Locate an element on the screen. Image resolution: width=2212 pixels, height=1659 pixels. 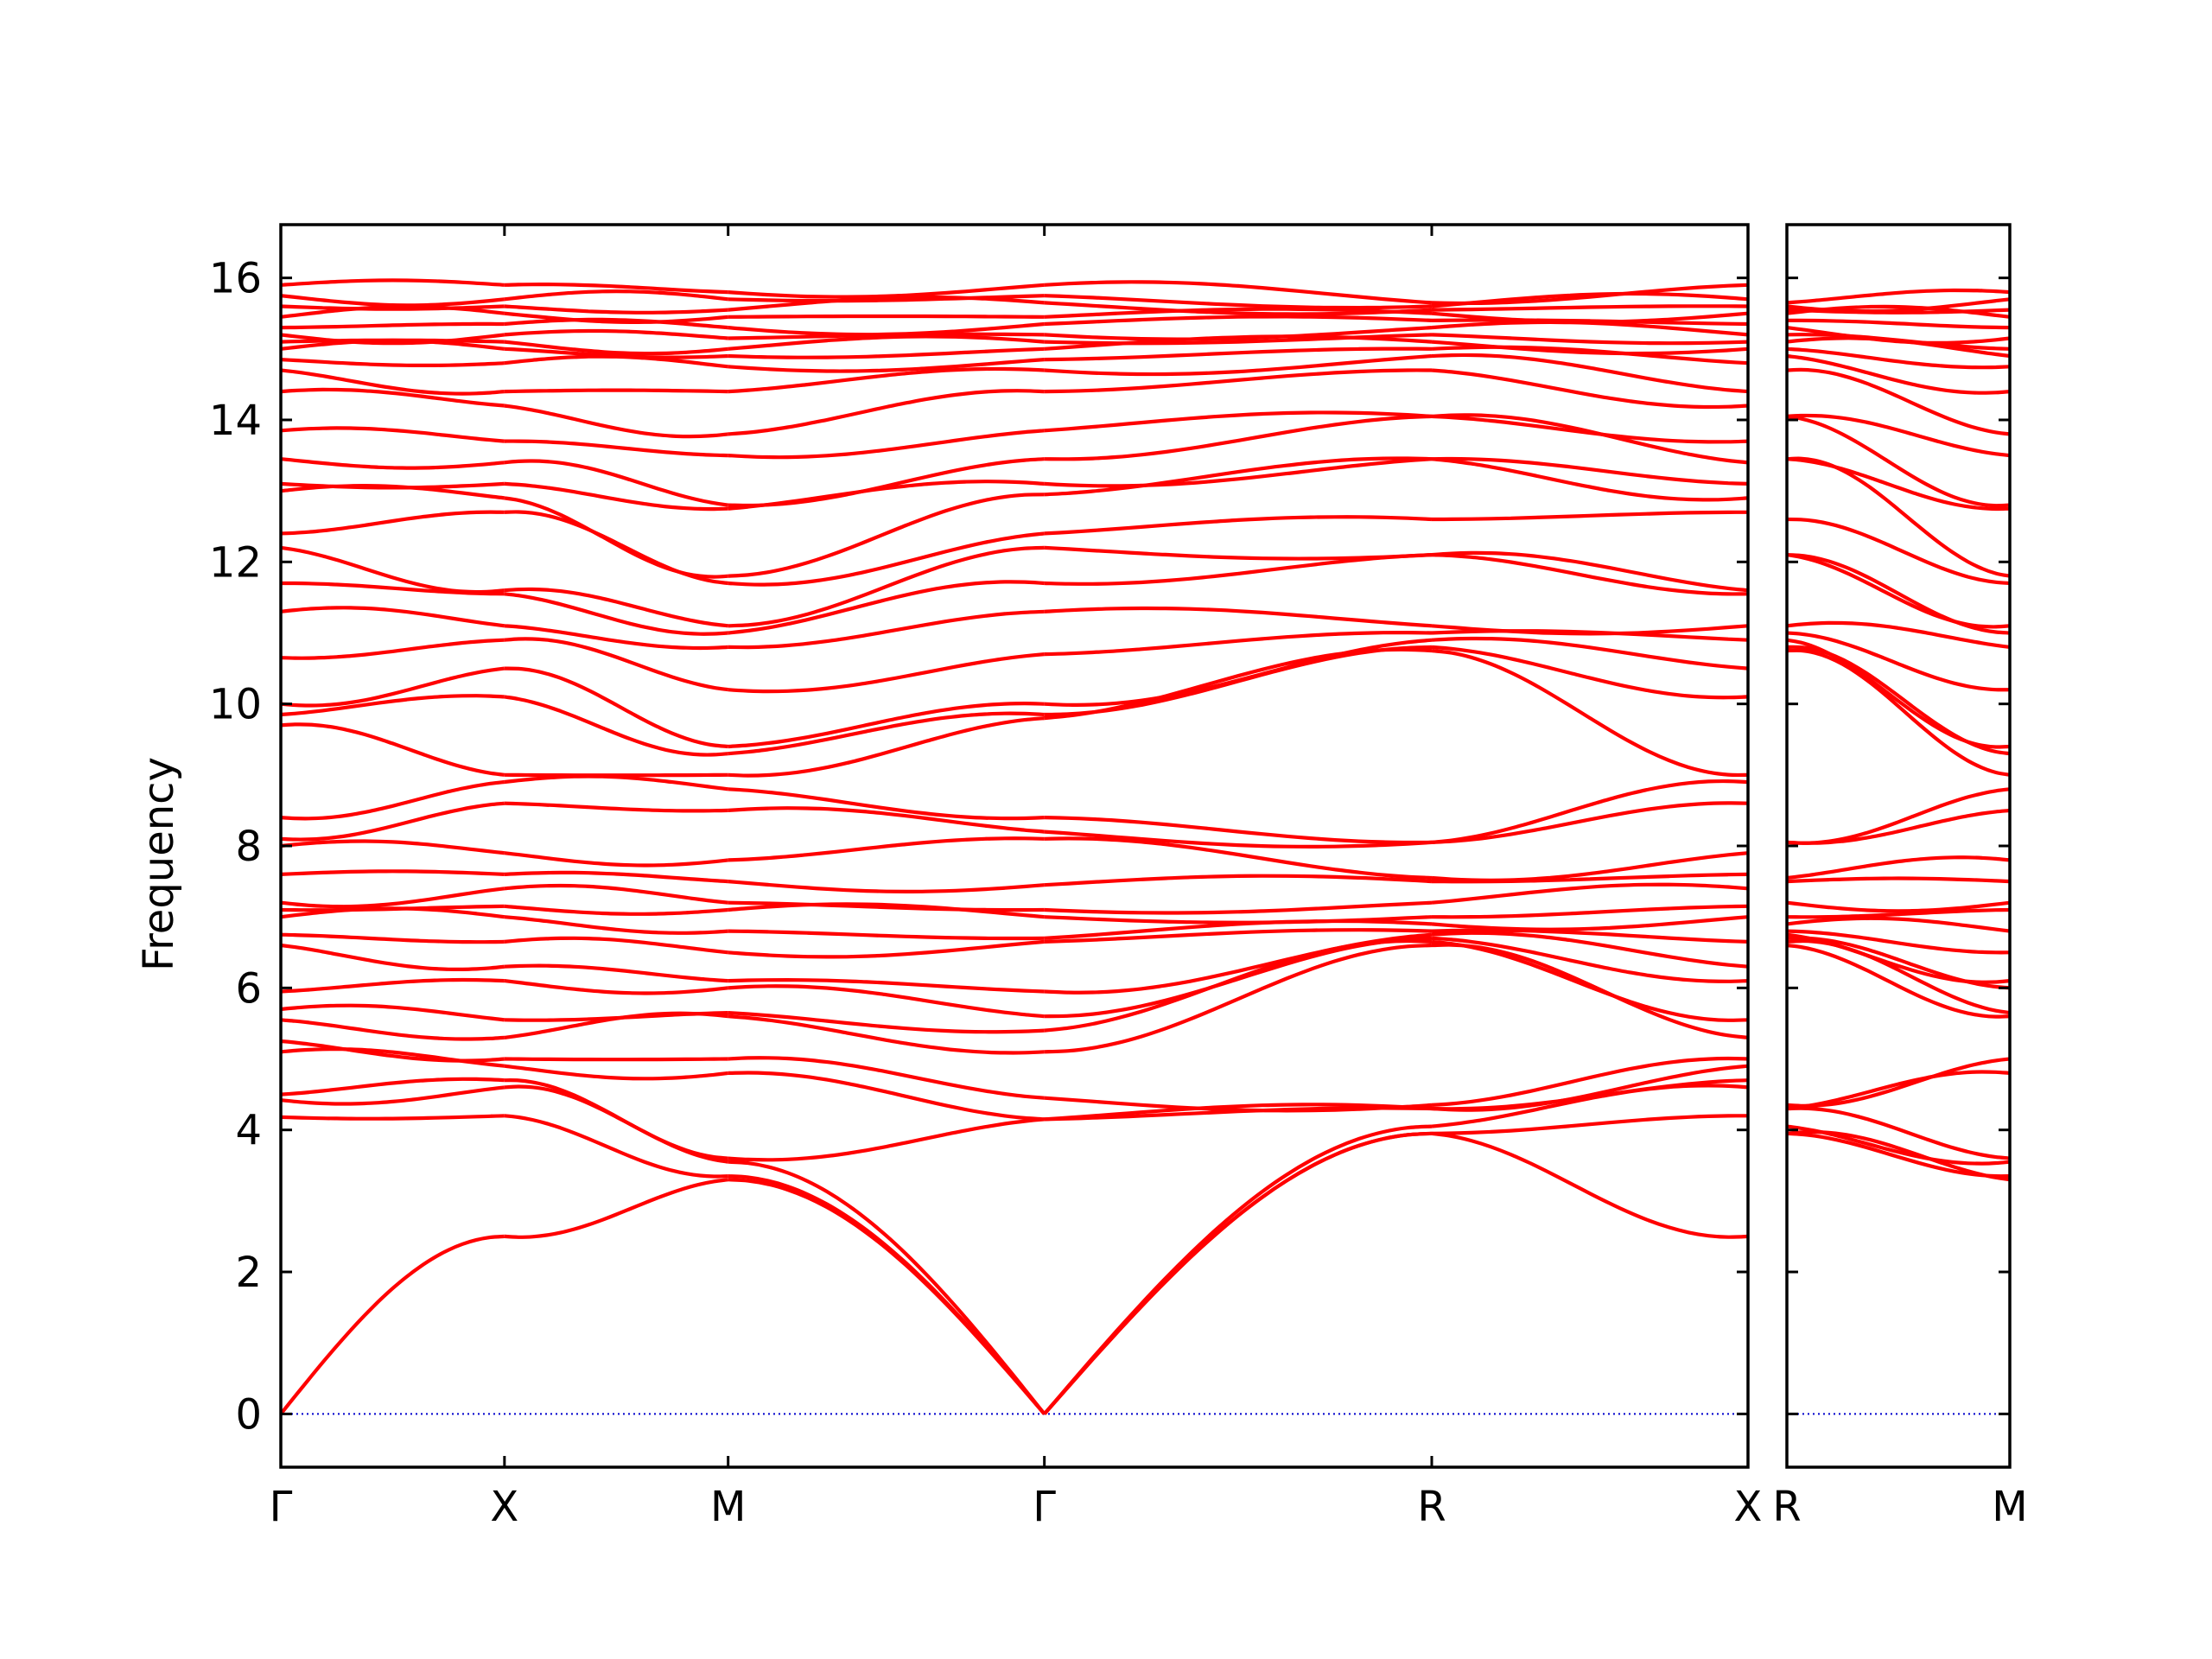
y-tick-label: 0 is located at coordinates (248, 1414).